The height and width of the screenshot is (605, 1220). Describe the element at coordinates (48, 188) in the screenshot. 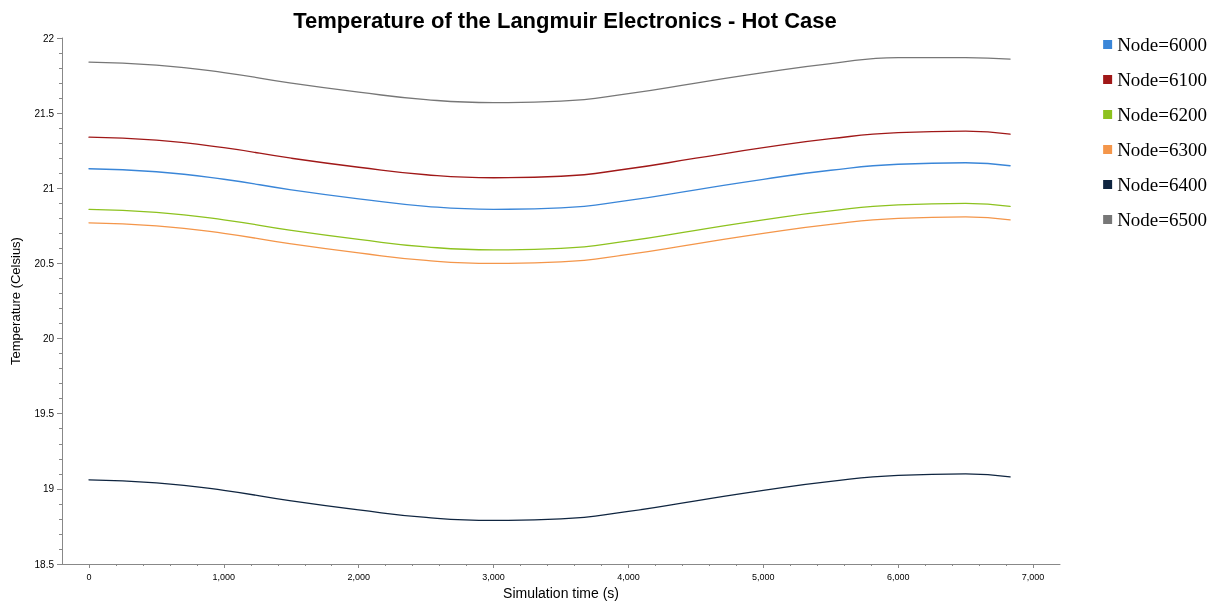

I see `y-tick-label: 21` at that location.